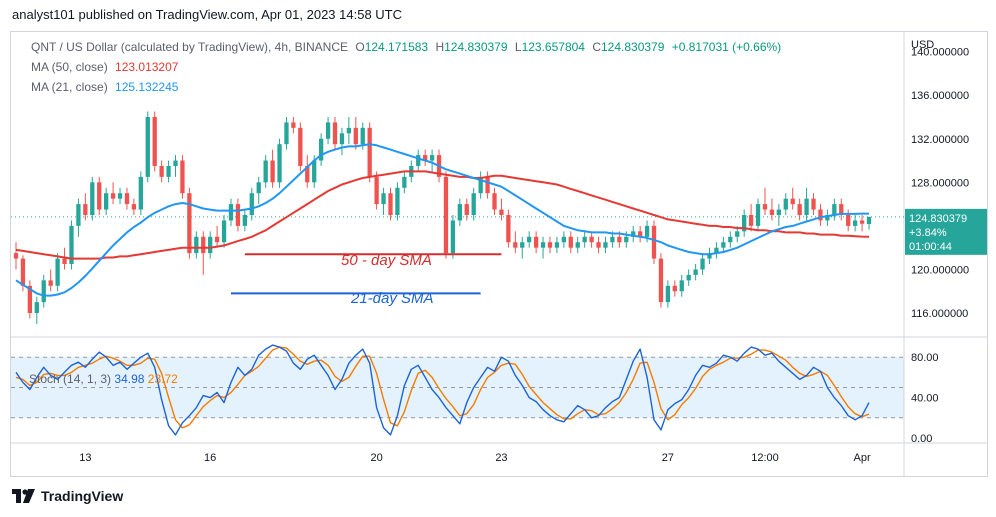 The image size is (996, 517). What do you see at coordinates (726, 47) in the screenshot?
I see `change-value: +0.817031 (+0.66%)` at bounding box center [726, 47].